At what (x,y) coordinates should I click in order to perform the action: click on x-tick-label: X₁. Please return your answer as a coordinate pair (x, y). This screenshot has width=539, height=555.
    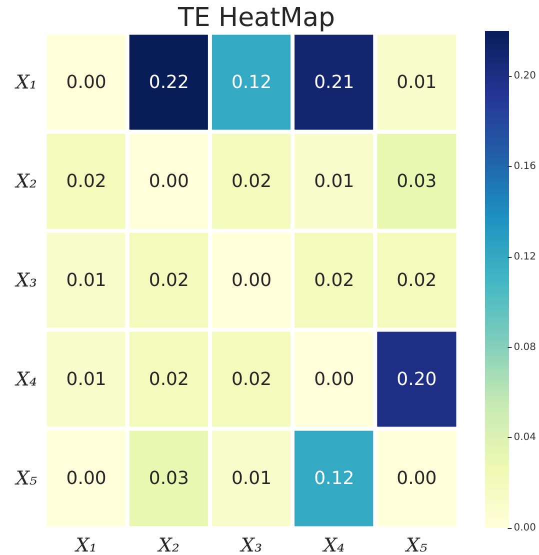
    Looking at the image, I should click on (85, 544).